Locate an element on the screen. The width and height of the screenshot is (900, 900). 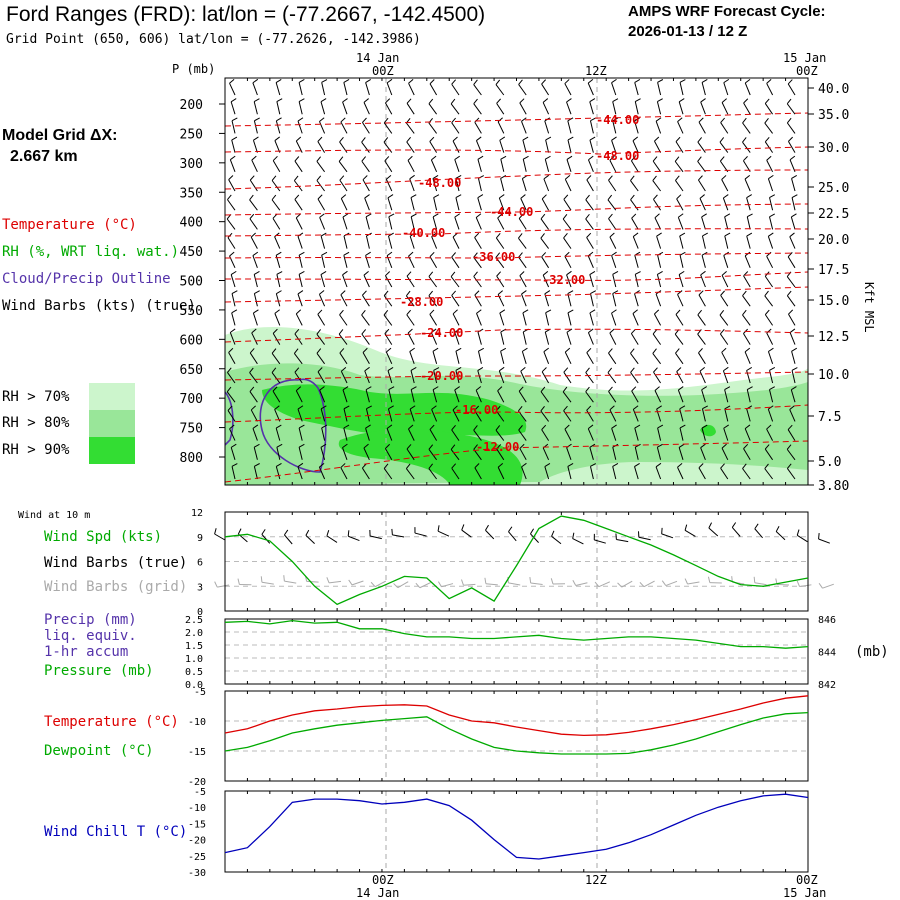
legend-rh80-swatch is located at coordinates (112, 423).